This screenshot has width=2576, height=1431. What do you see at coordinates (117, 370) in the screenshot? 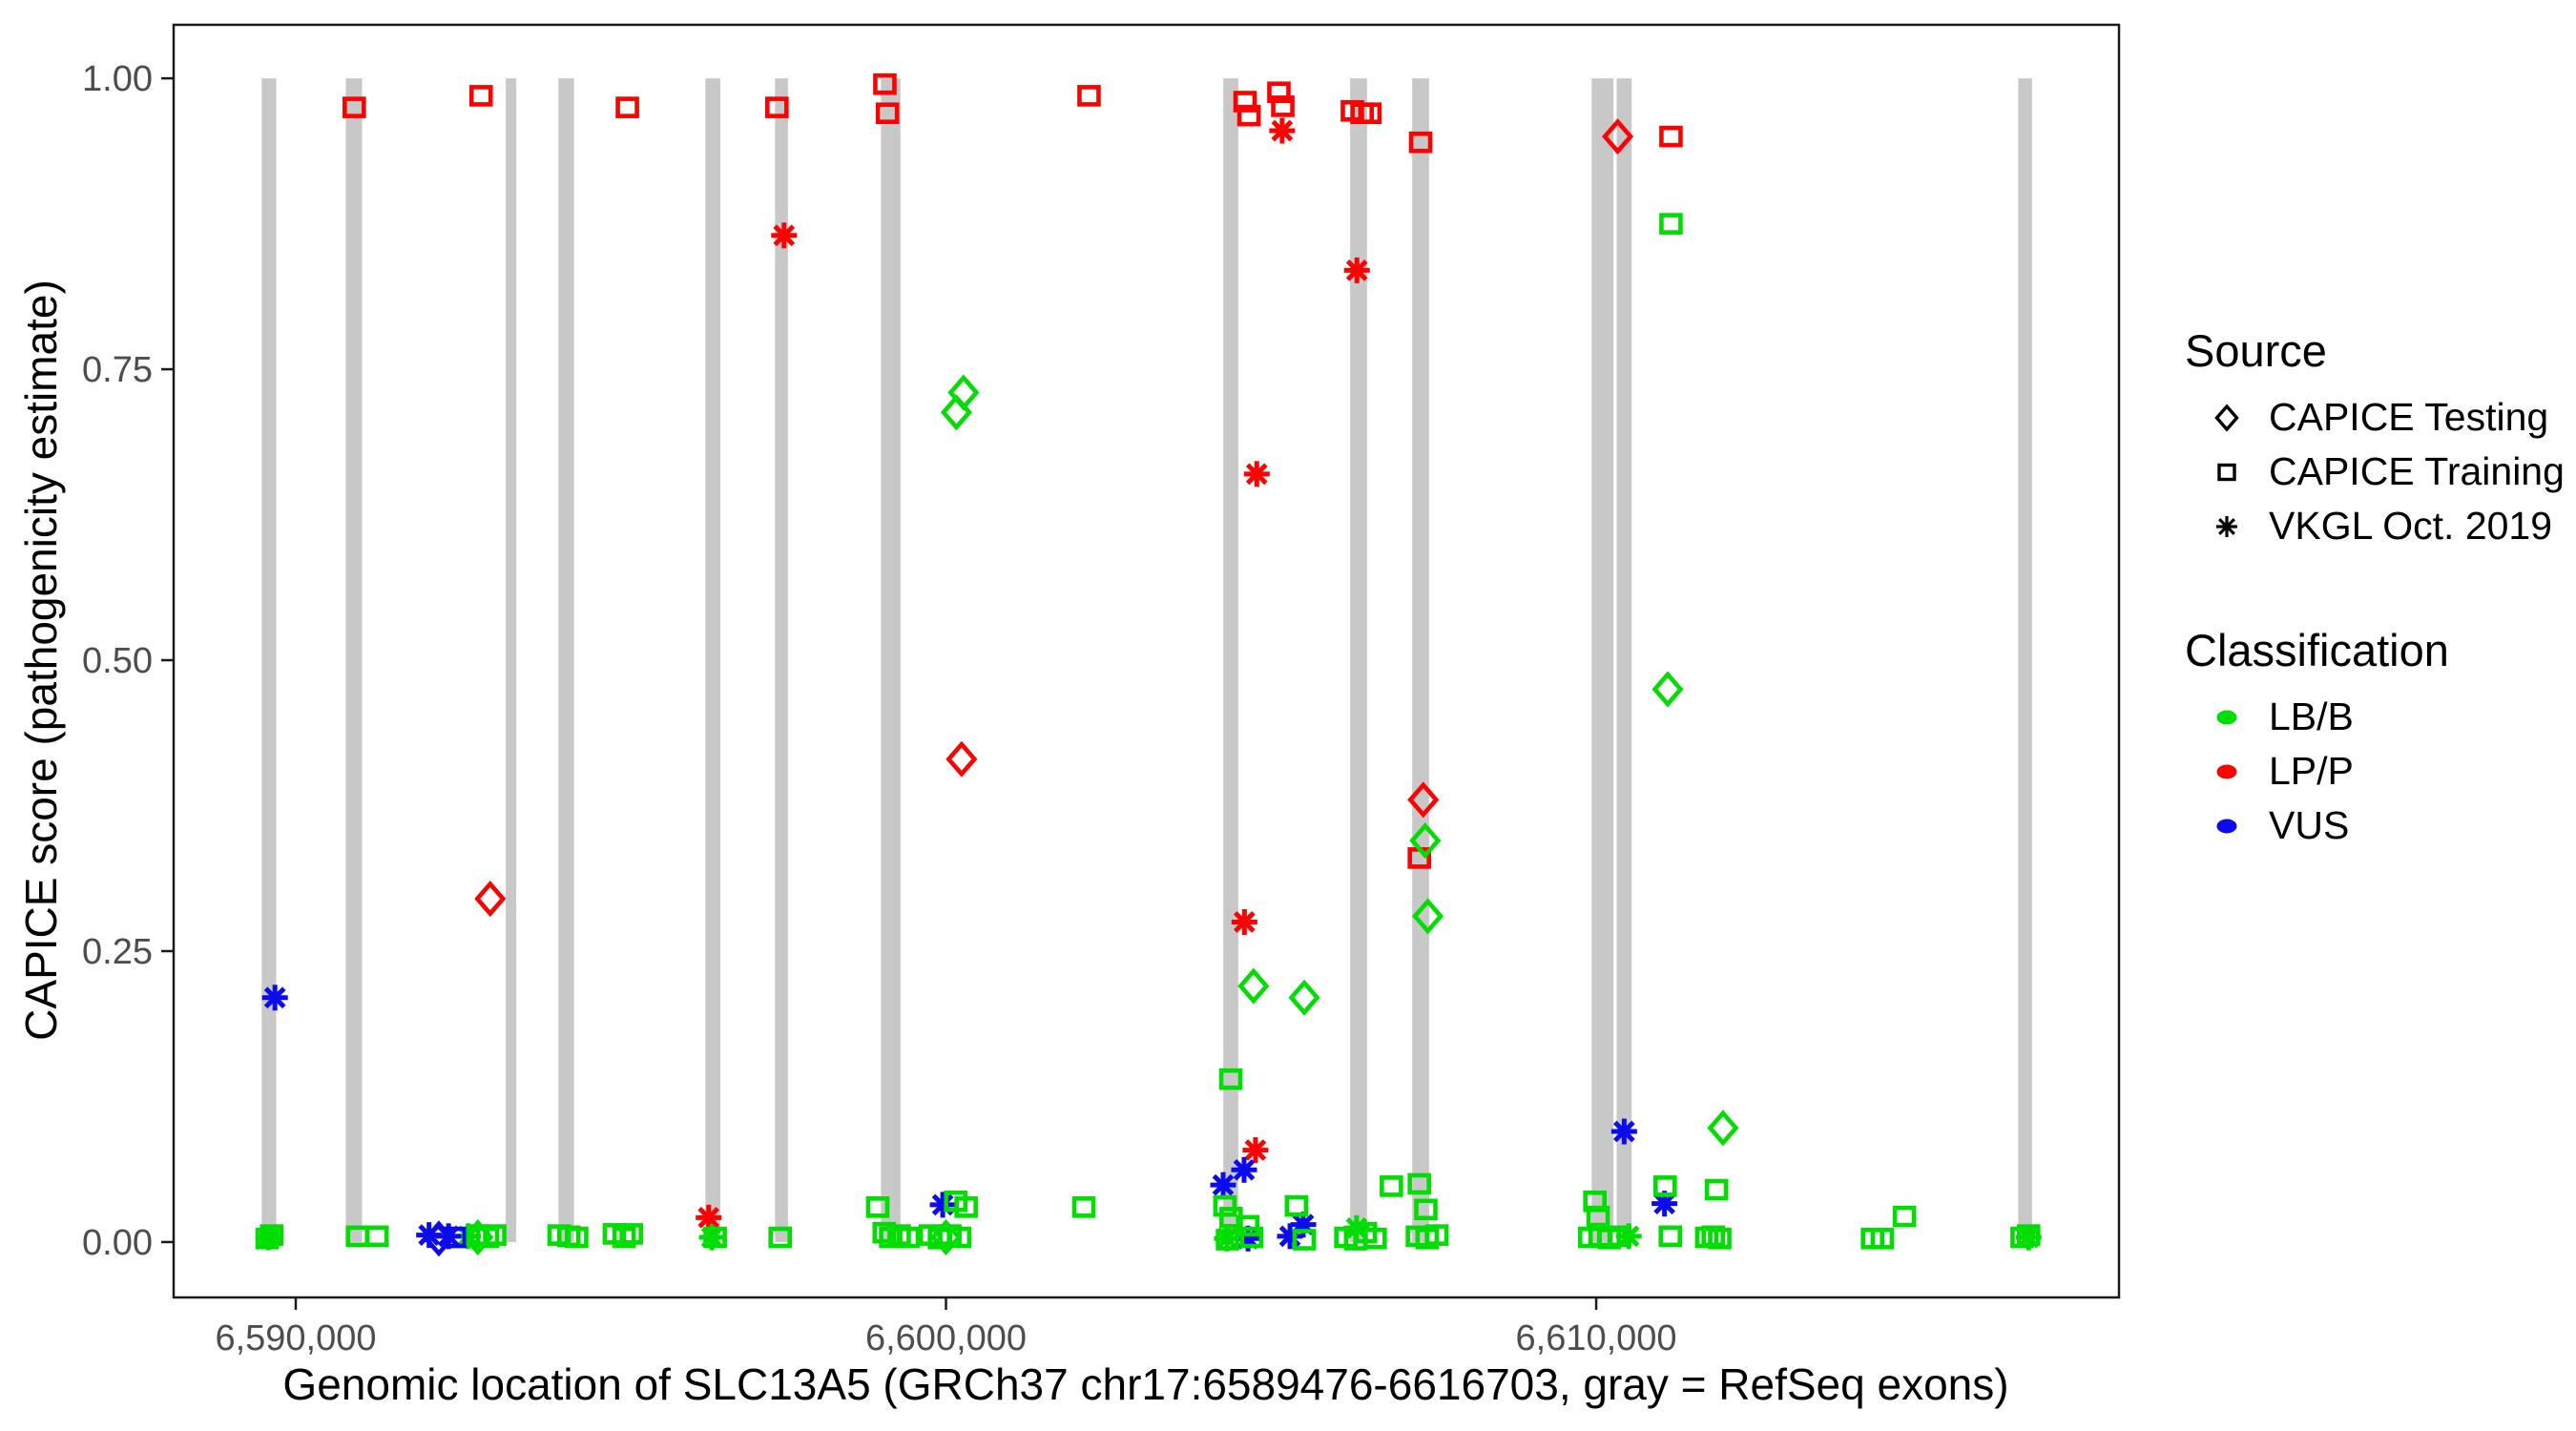
I see `y-tick-label: 0.75` at bounding box center [117, 370].